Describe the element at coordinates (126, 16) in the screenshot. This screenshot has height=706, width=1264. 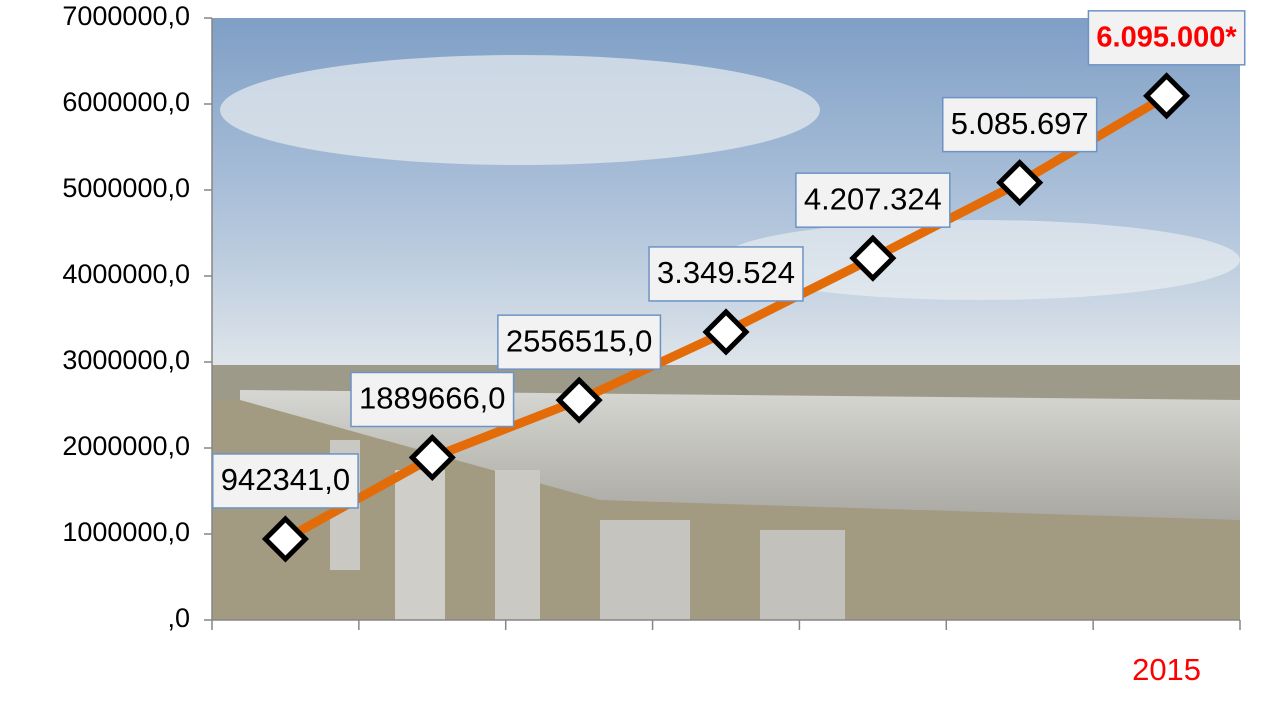
I see `y-tick-label: 7000000,0` at that location.